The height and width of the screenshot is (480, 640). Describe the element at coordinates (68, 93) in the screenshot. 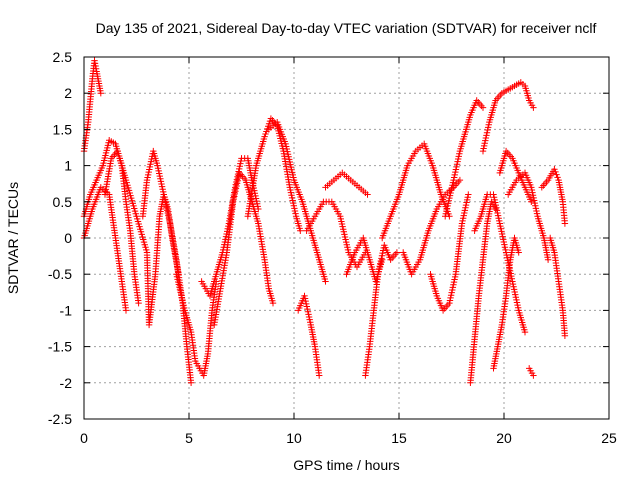

I see `y-tick-label: 2` at that location.